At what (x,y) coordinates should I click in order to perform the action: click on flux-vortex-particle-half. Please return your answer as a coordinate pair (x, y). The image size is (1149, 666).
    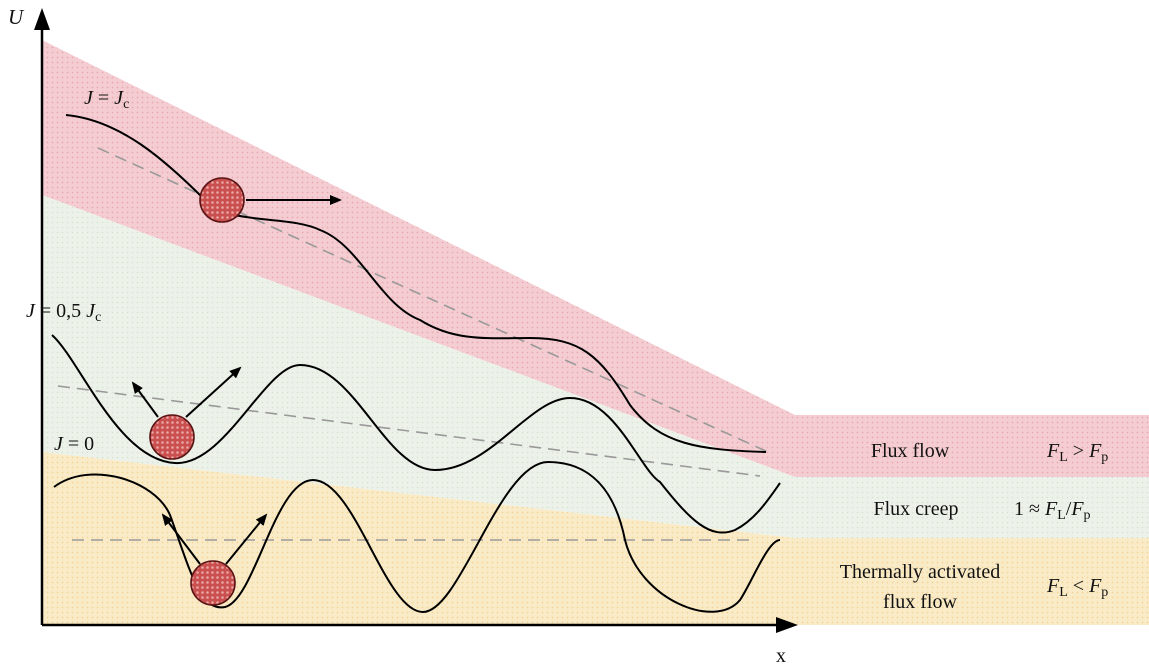
    Looking at the image, I should click on (172, 437).